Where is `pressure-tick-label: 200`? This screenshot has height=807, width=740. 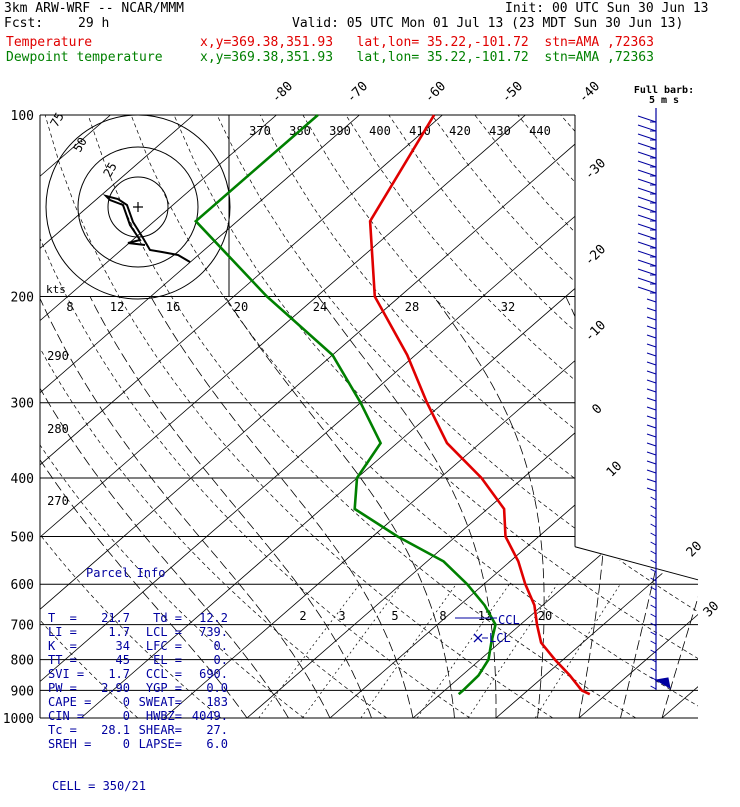 pressure-tick-label: 200 is located at coordinates (22, 298).